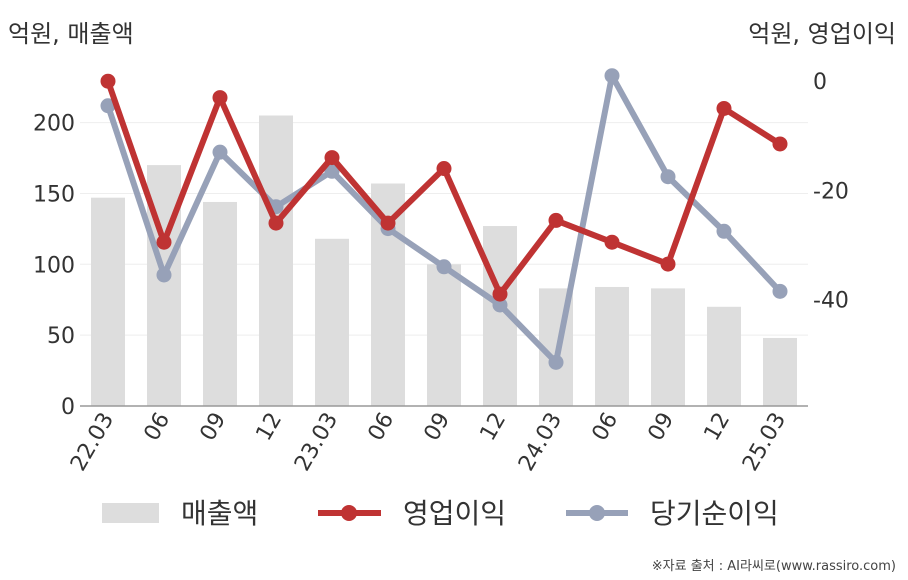 The width and height of the screenshot is (908, 580). I want to click on y-right-tick-label: -20, so click(831, 191).